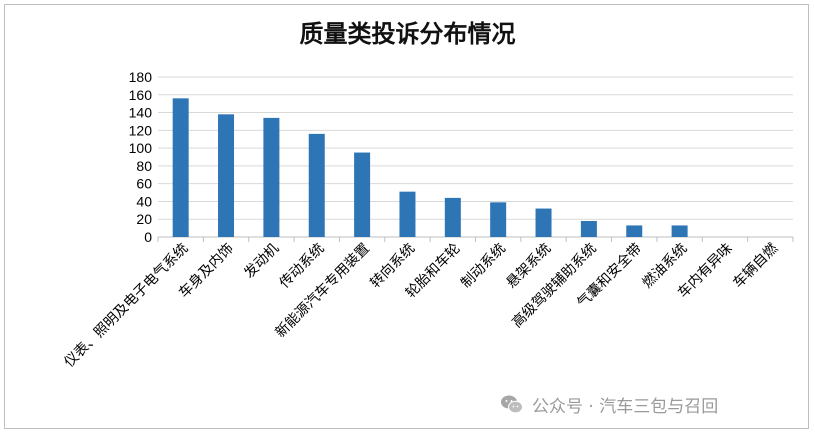 The width and height of the screenshot is (815, 435). I want to click on x-tick-label: 制动系统, so click(483, 266).